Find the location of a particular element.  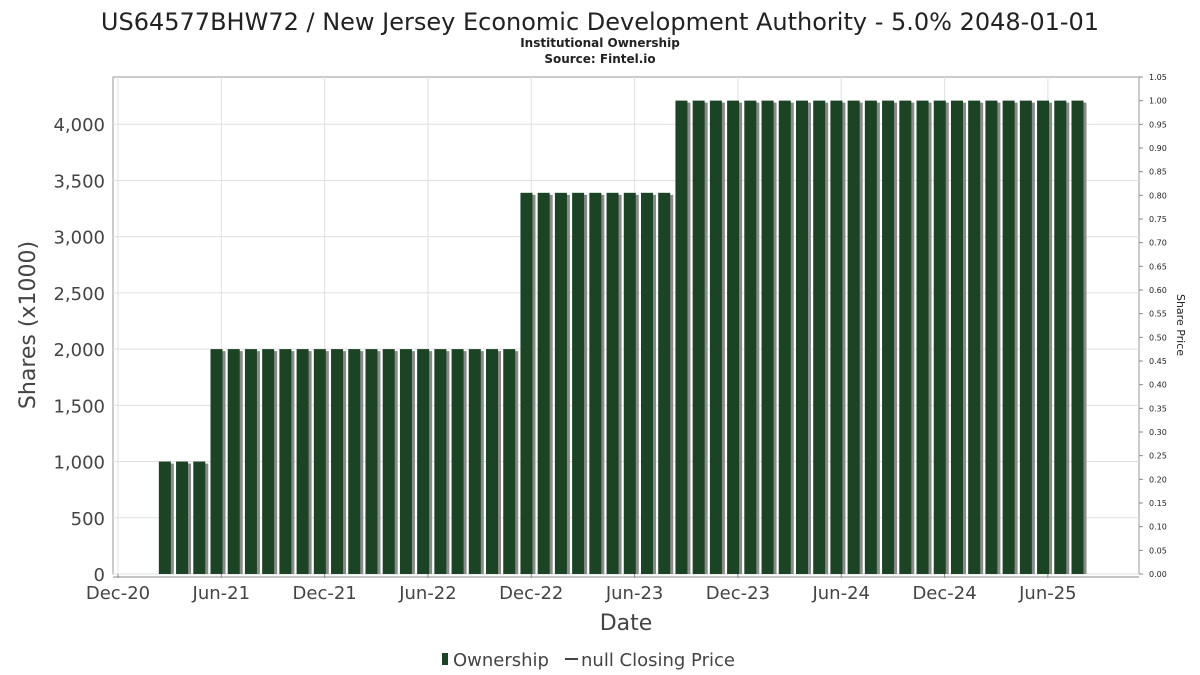

y2-tick-label: 1.00 is located at coordinates (1158, 101).